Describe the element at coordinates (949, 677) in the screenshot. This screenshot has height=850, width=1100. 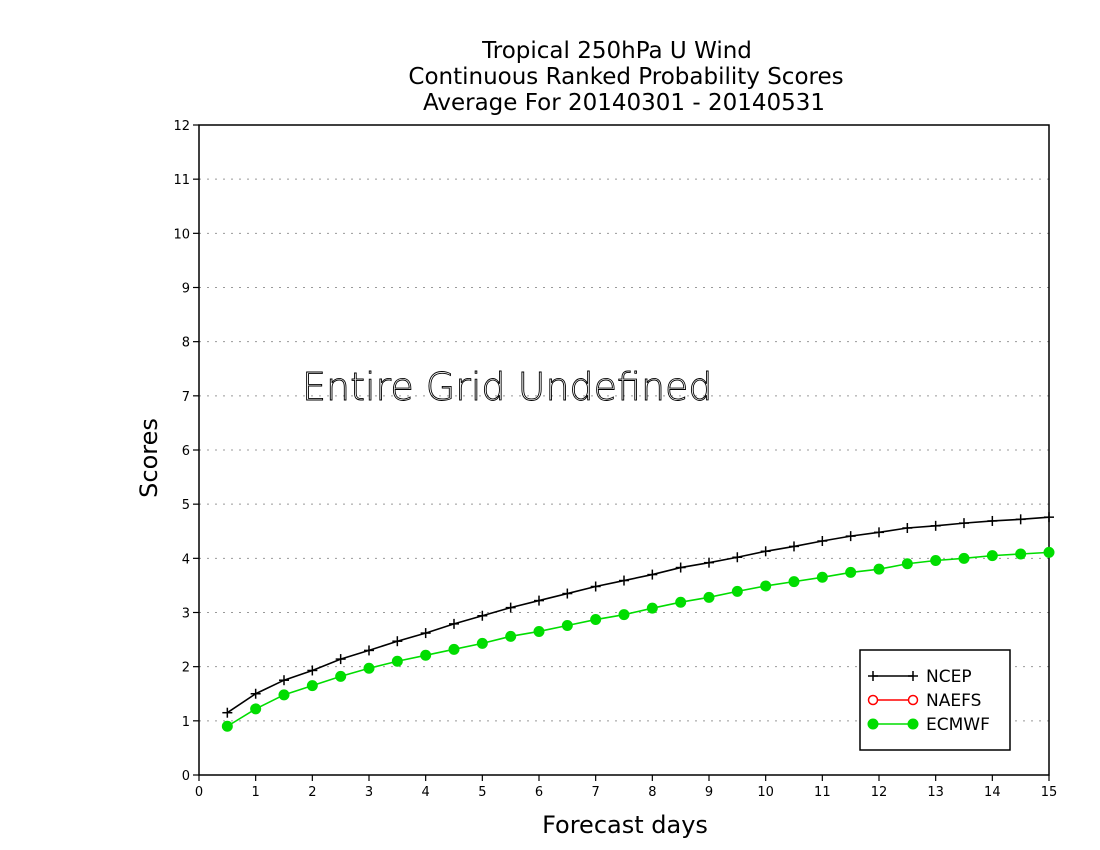
I see `legend-label-ncep: NCEP` at that location.